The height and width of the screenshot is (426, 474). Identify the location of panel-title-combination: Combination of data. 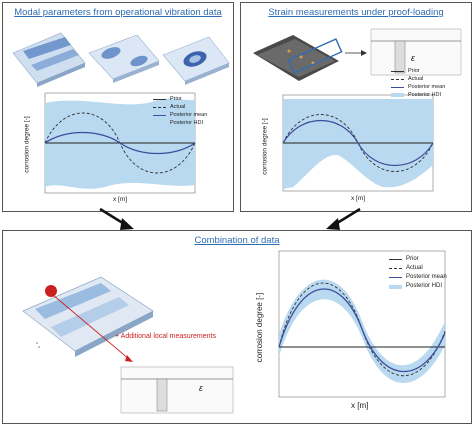
(237, 240).